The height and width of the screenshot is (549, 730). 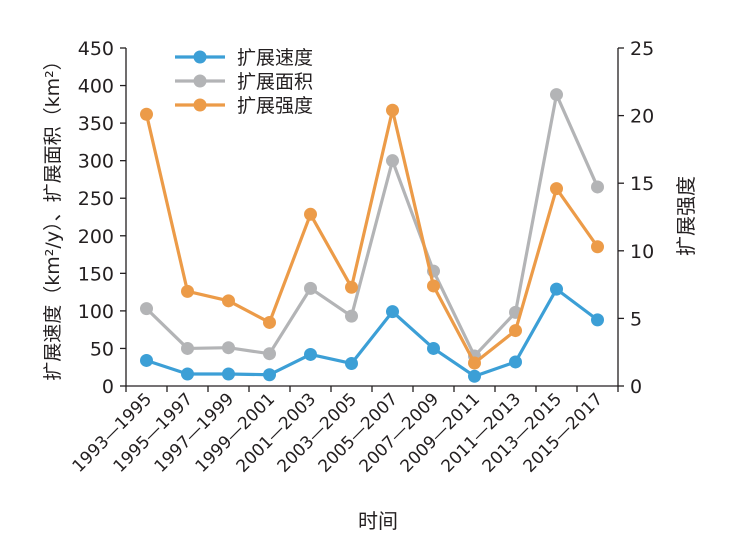 What do you see at coordinates (96, 49) in the screenshot?
I see `y-tick-label-left: 450` at bounding box center [96, 49].